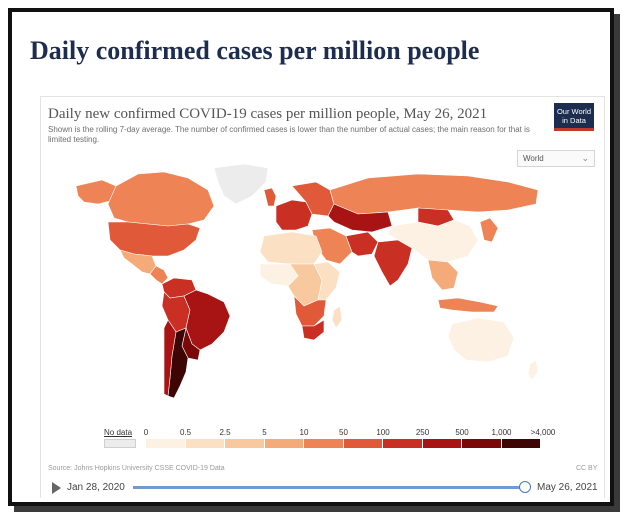 The height and width of the screenshot is (516, 624). Describe the element at coordinates (525, 487) in the screenshot. I see `timeline-slider-handle` at that location.